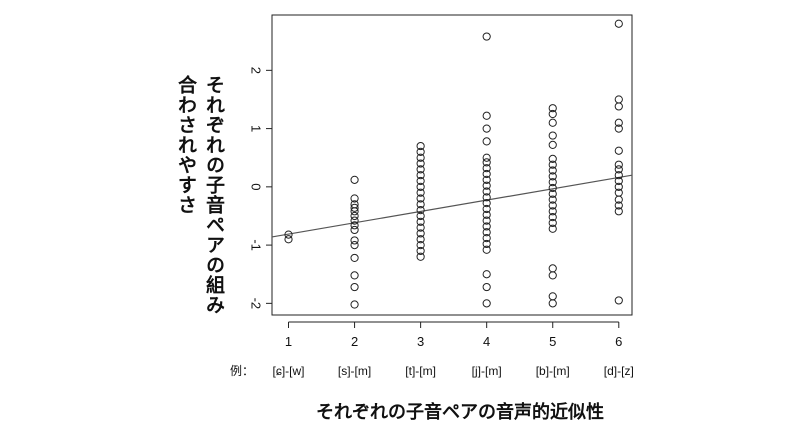  I want to click on example-label: [b]-[m], so click(553, 371).